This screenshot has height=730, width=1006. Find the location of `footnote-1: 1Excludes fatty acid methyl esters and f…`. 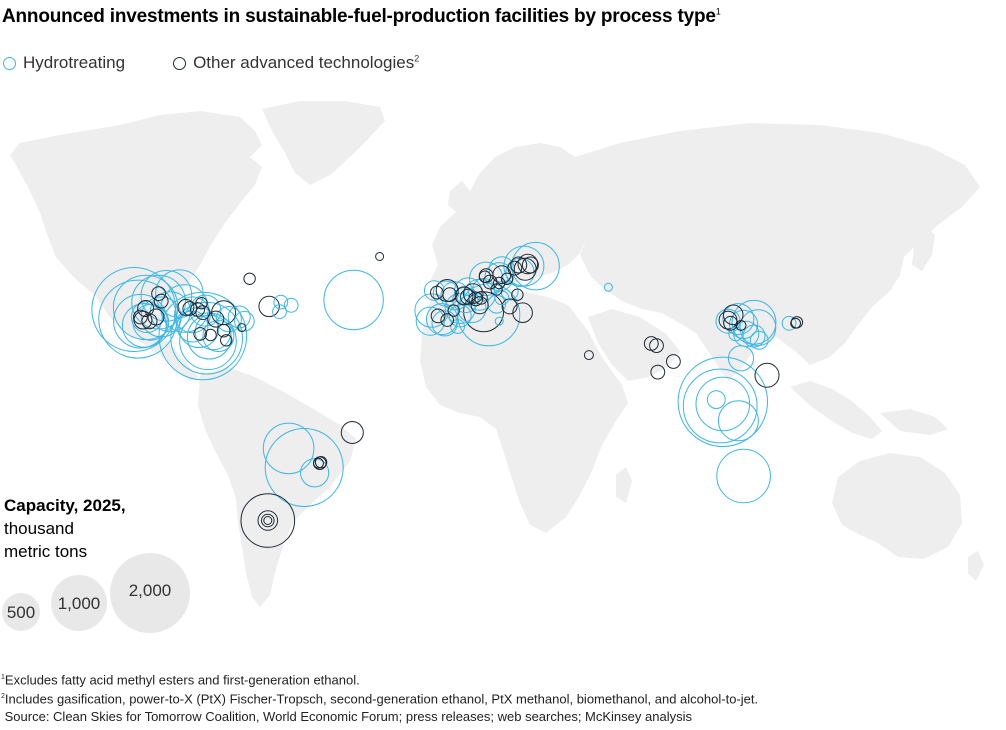

footnote-1: 1Excludes fatty acid methyl esters and f… is located at coordinates (379, 678).